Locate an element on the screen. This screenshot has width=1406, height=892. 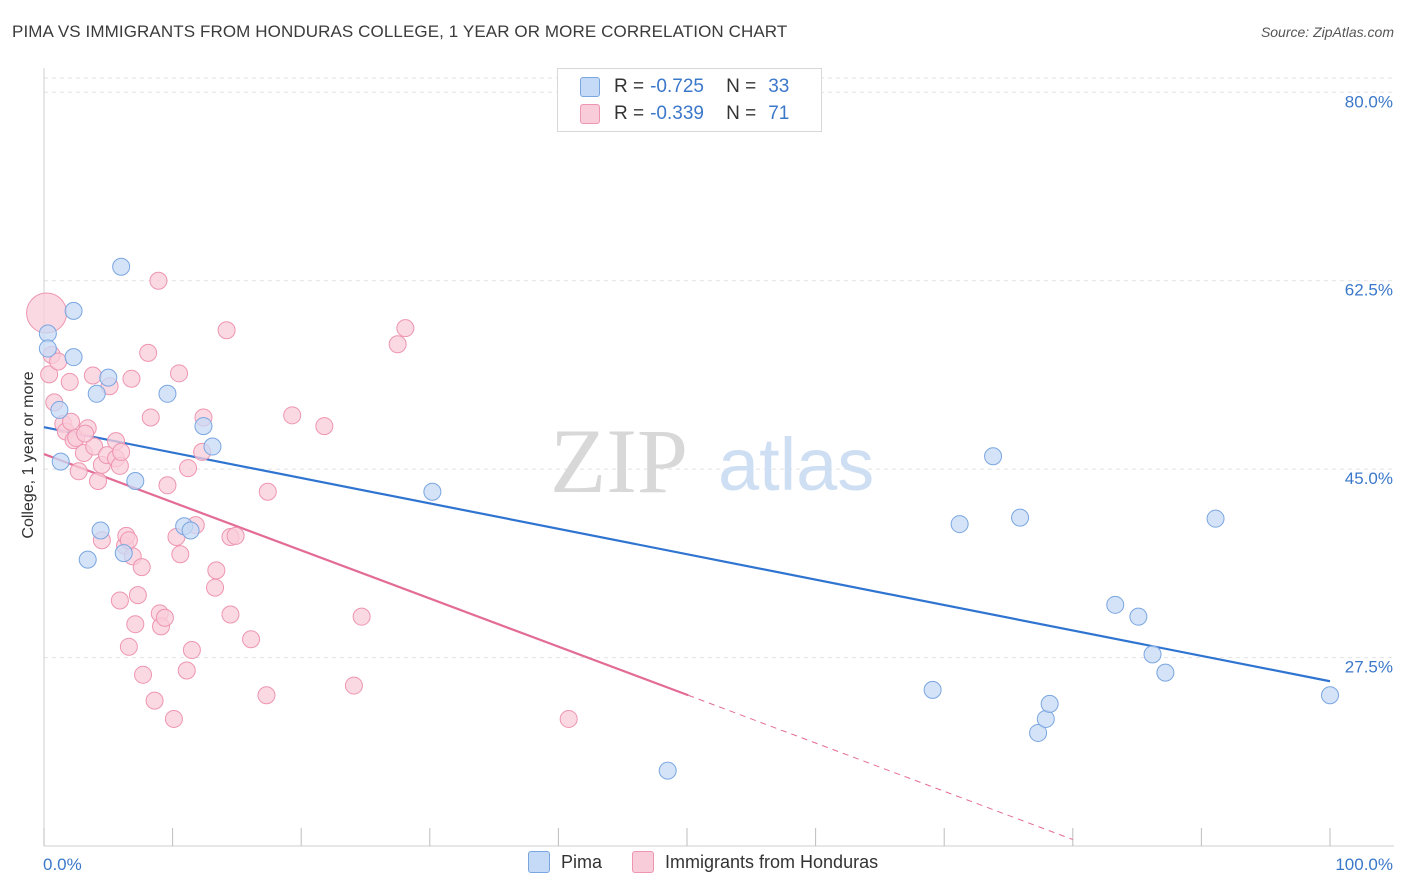
watermark: ZIP atlas is located at coordinates (712, 461).